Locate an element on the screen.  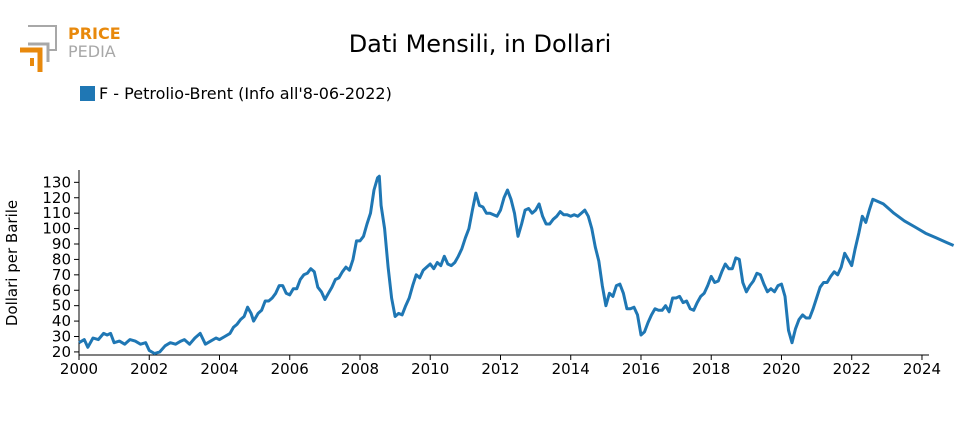
logo-orange-bracket-outer is located at coordinates (31, 59).